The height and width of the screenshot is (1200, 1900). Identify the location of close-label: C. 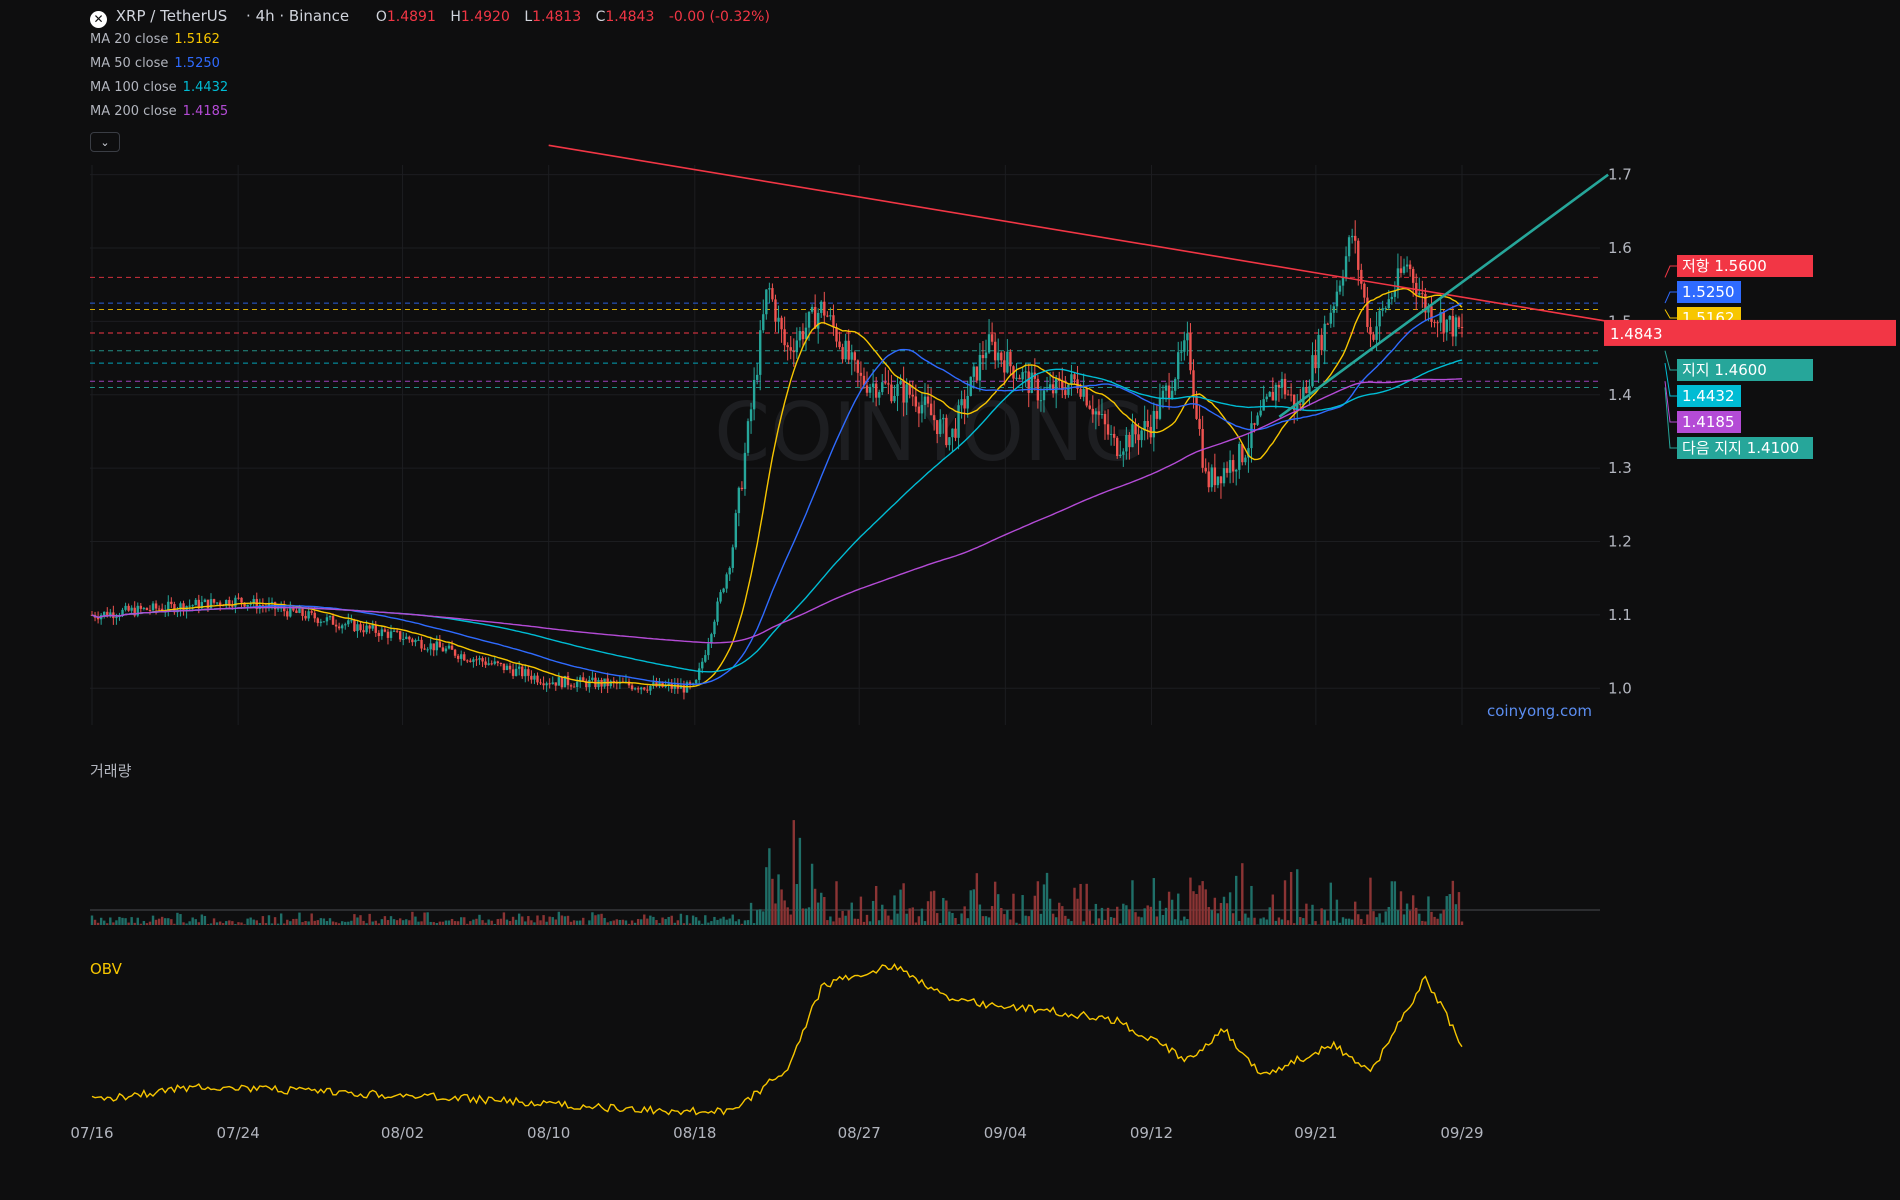
(600, 17).